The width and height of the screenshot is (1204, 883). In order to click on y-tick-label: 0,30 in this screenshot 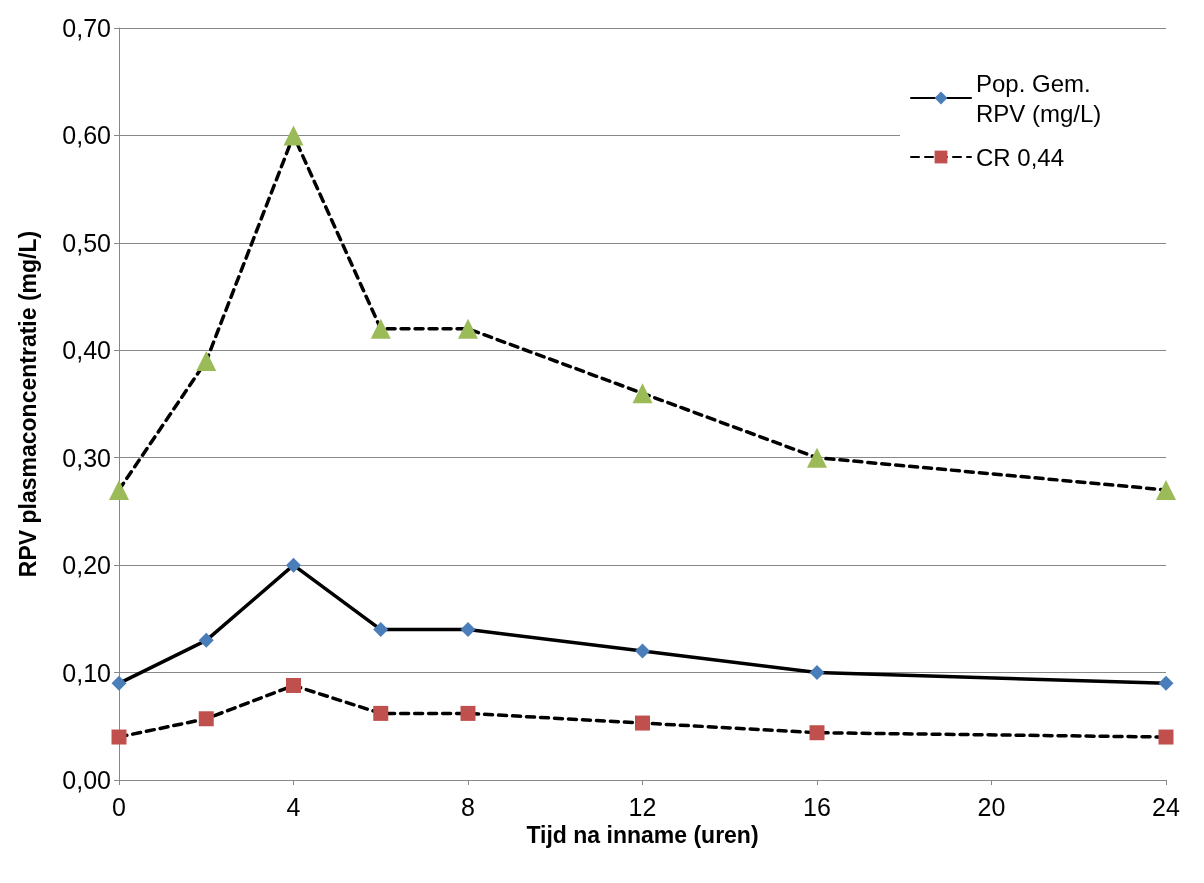, I will do `click(86, 457)`.